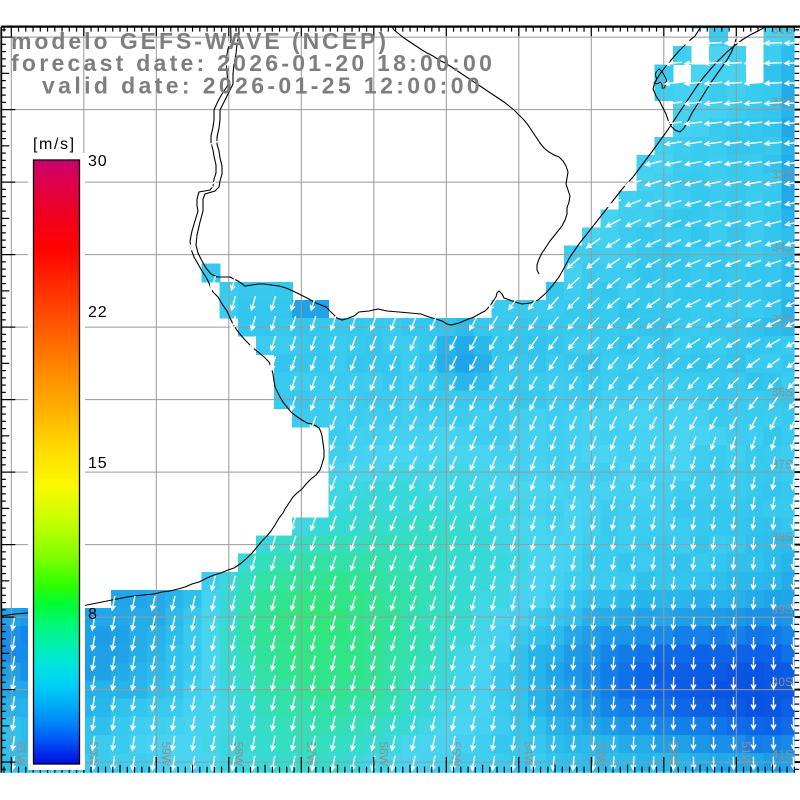 This screenshot has width=800, height=800. What do you see at coordinates (673, 753) in the screenshot?
I see `svg-text: 52W` at bounding box center [673, 753].